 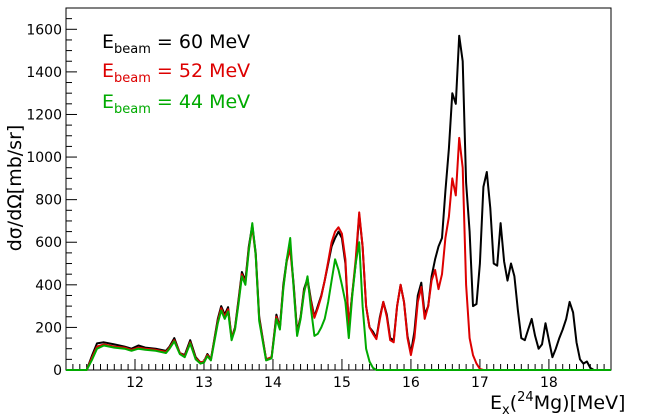 I want to click on x-axis: 12 13 14 15 16 17 18, so click(x=338, y=375).